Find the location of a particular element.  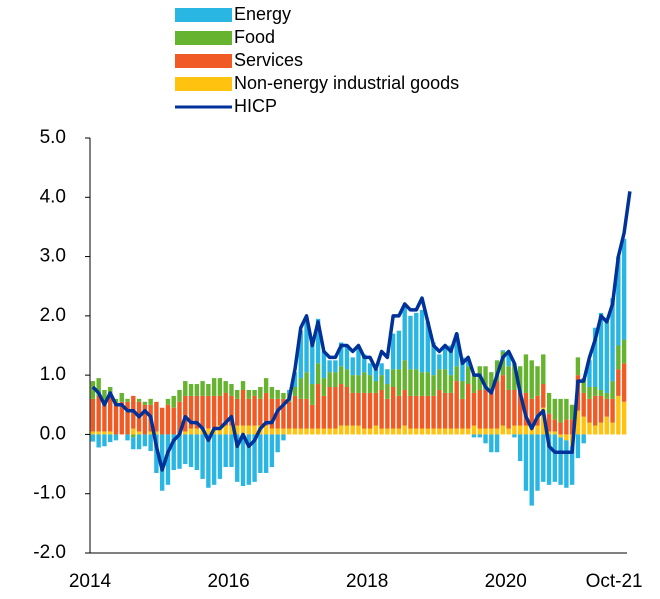

x-tick-label: 2014 is located at coordinates (90, 581).